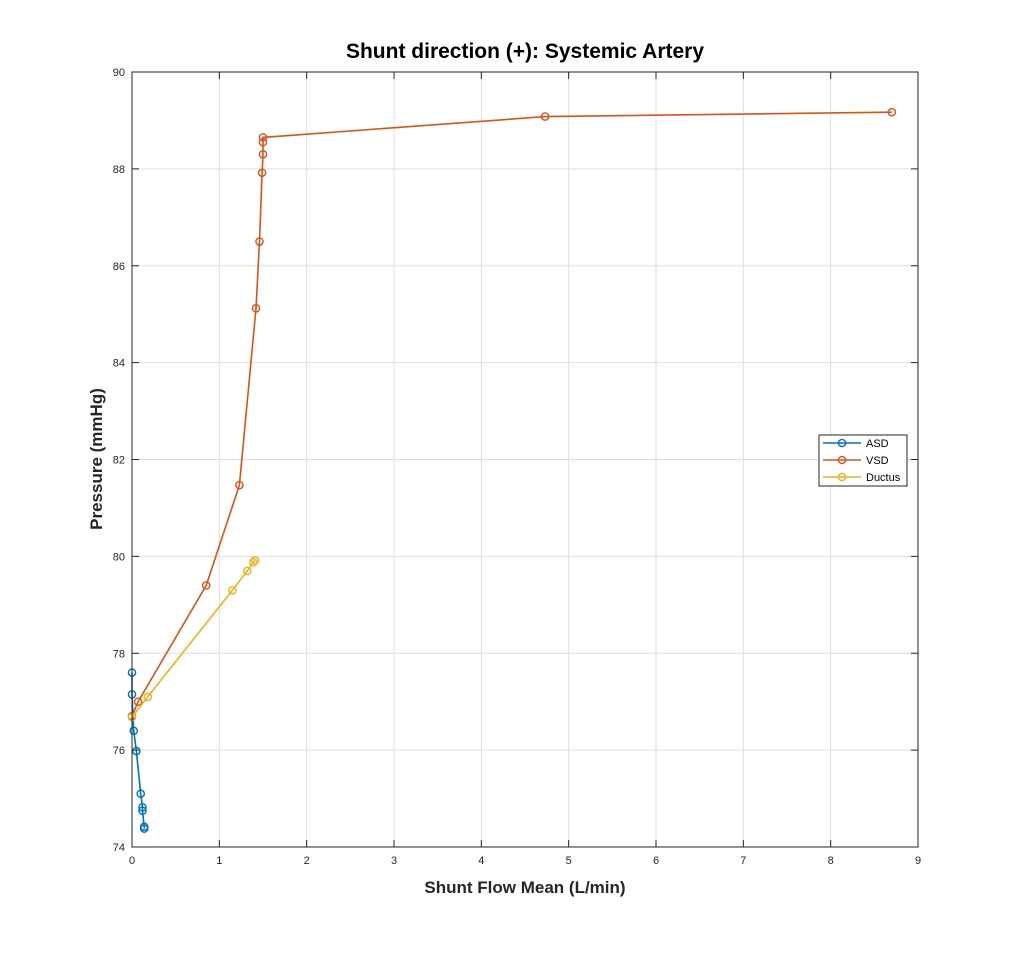 This screenshot has width=1016, height=953. Describe the element at coordinates (119, 364) in the screenshot. I see `y-tick-label: 84` at that location.